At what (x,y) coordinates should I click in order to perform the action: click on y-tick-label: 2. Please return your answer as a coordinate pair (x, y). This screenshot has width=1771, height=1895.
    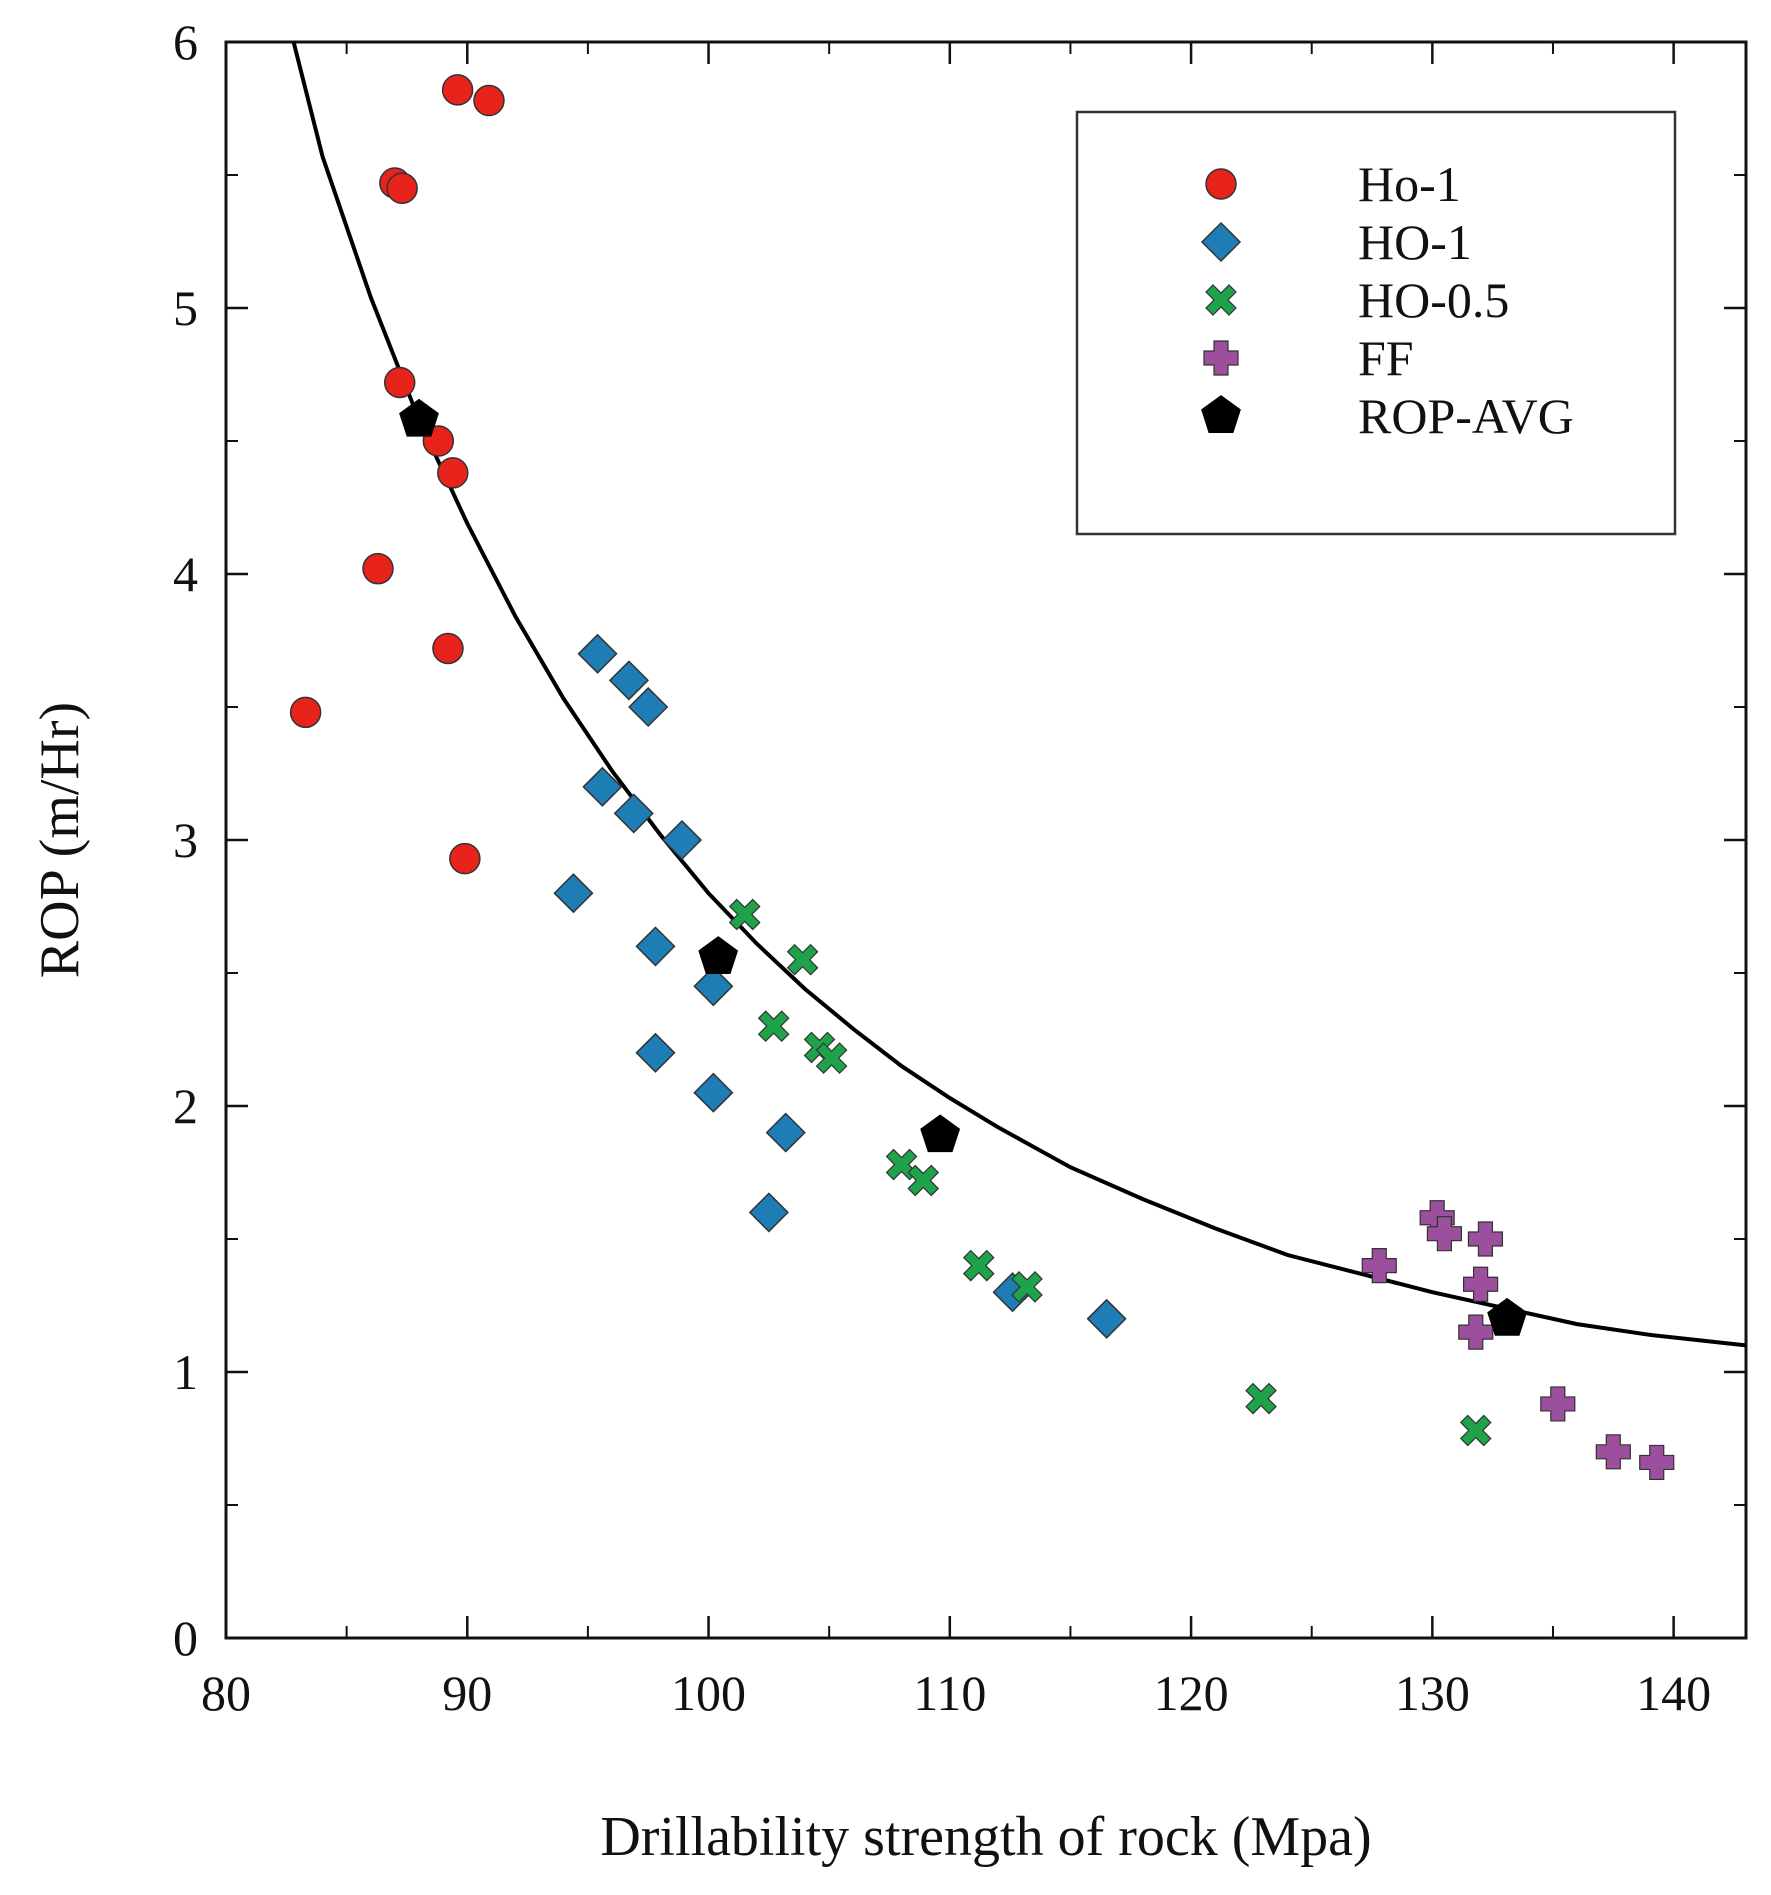
    Looking at the image, I should click on (185, 1106).